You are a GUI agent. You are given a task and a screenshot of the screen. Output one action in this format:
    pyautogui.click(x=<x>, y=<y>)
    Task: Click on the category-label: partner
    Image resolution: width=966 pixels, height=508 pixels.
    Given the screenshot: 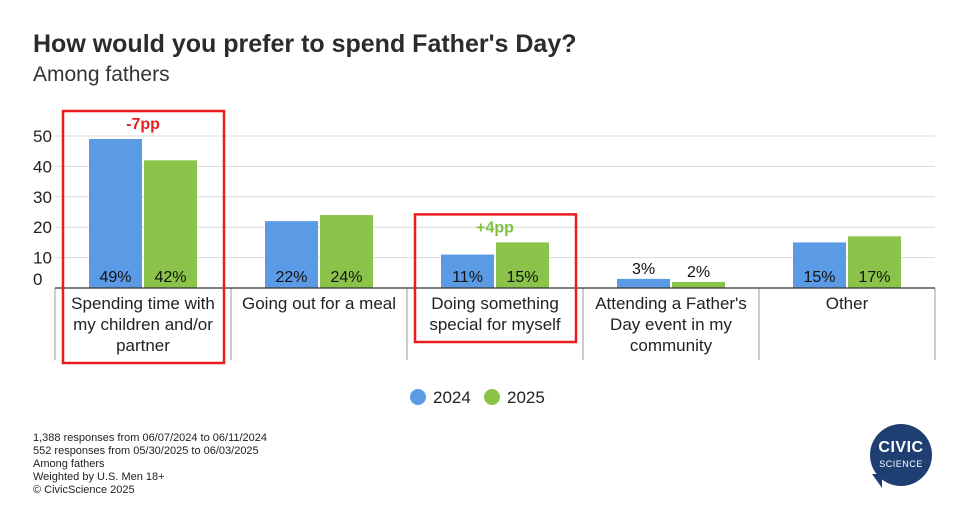 What is the action you would take?
    pyautogui.click(x=143, y=345)
    